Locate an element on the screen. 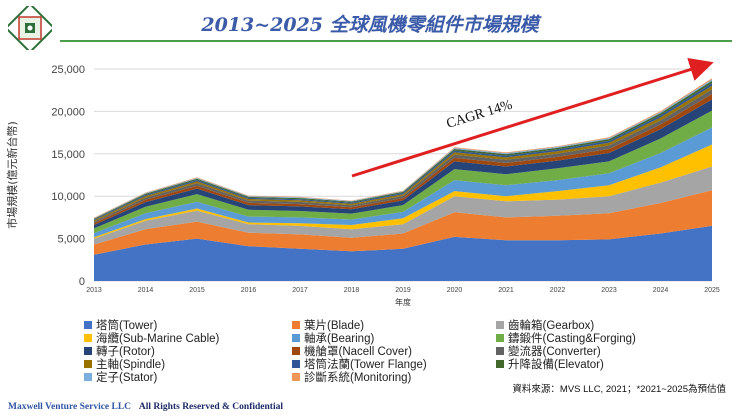 This screenshot has height=416, width=740. source-note: 資料來源：MVS LLC, 2021；*2021~2025為預估值 is located at coordinates (619, 389).